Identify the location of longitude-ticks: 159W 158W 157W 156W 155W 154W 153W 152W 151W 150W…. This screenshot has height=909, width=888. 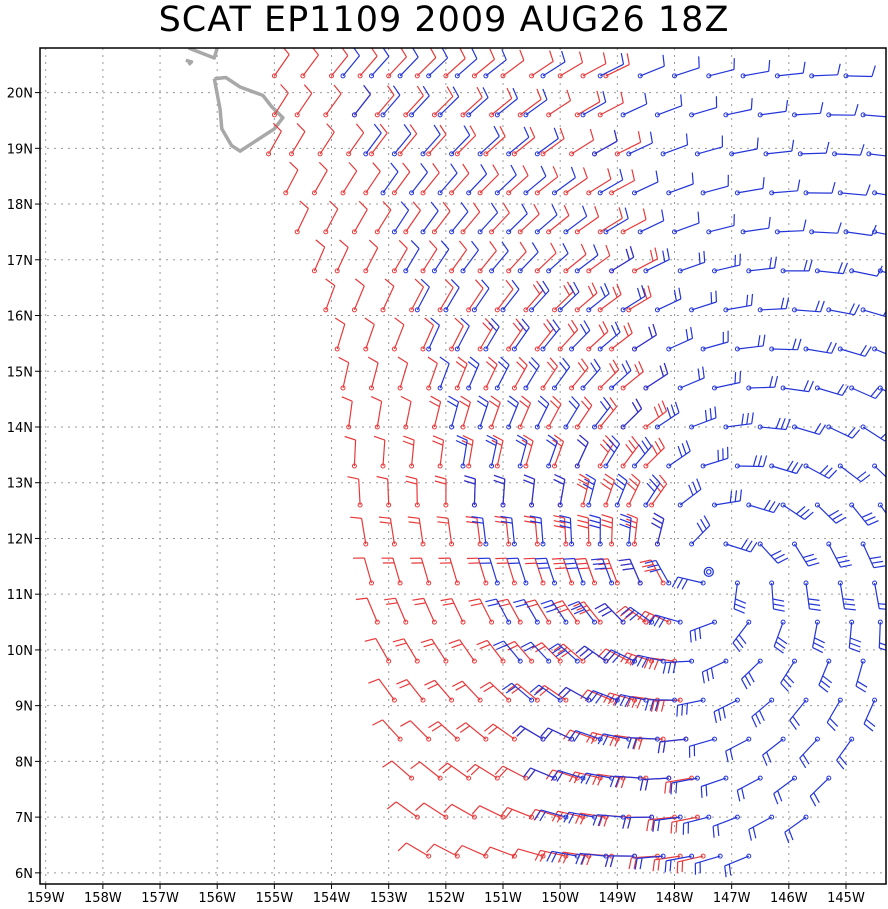
(446, 895).